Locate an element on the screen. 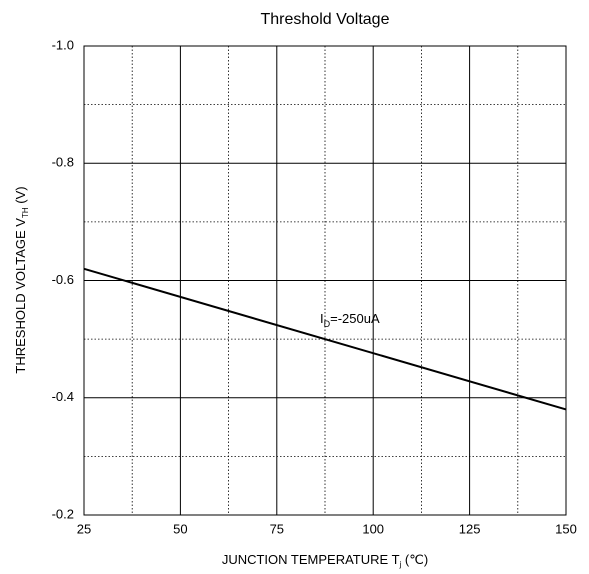 The image size is (589, 574). annotation-sub: D is located at coordinates (327, 324).